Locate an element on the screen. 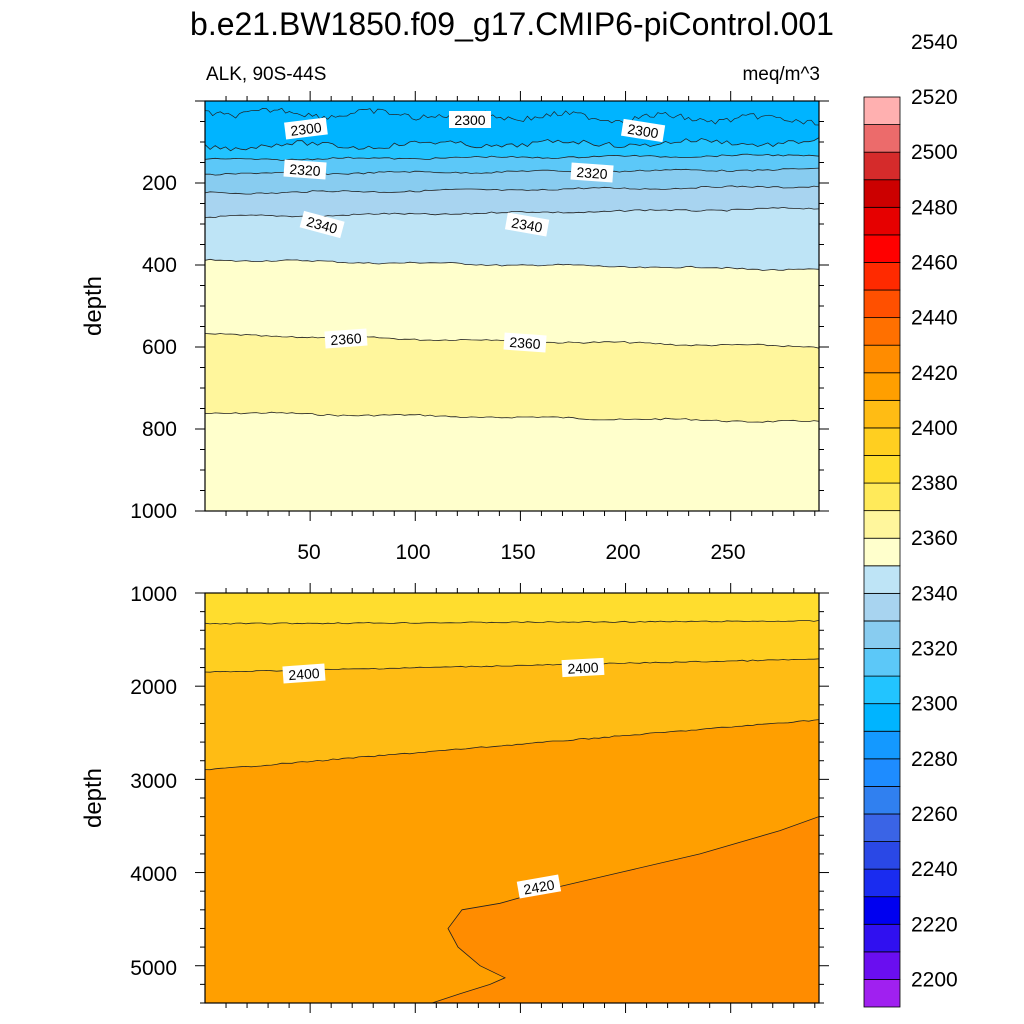  colorbar-label: 2480 is located at coordinates (934, 207).